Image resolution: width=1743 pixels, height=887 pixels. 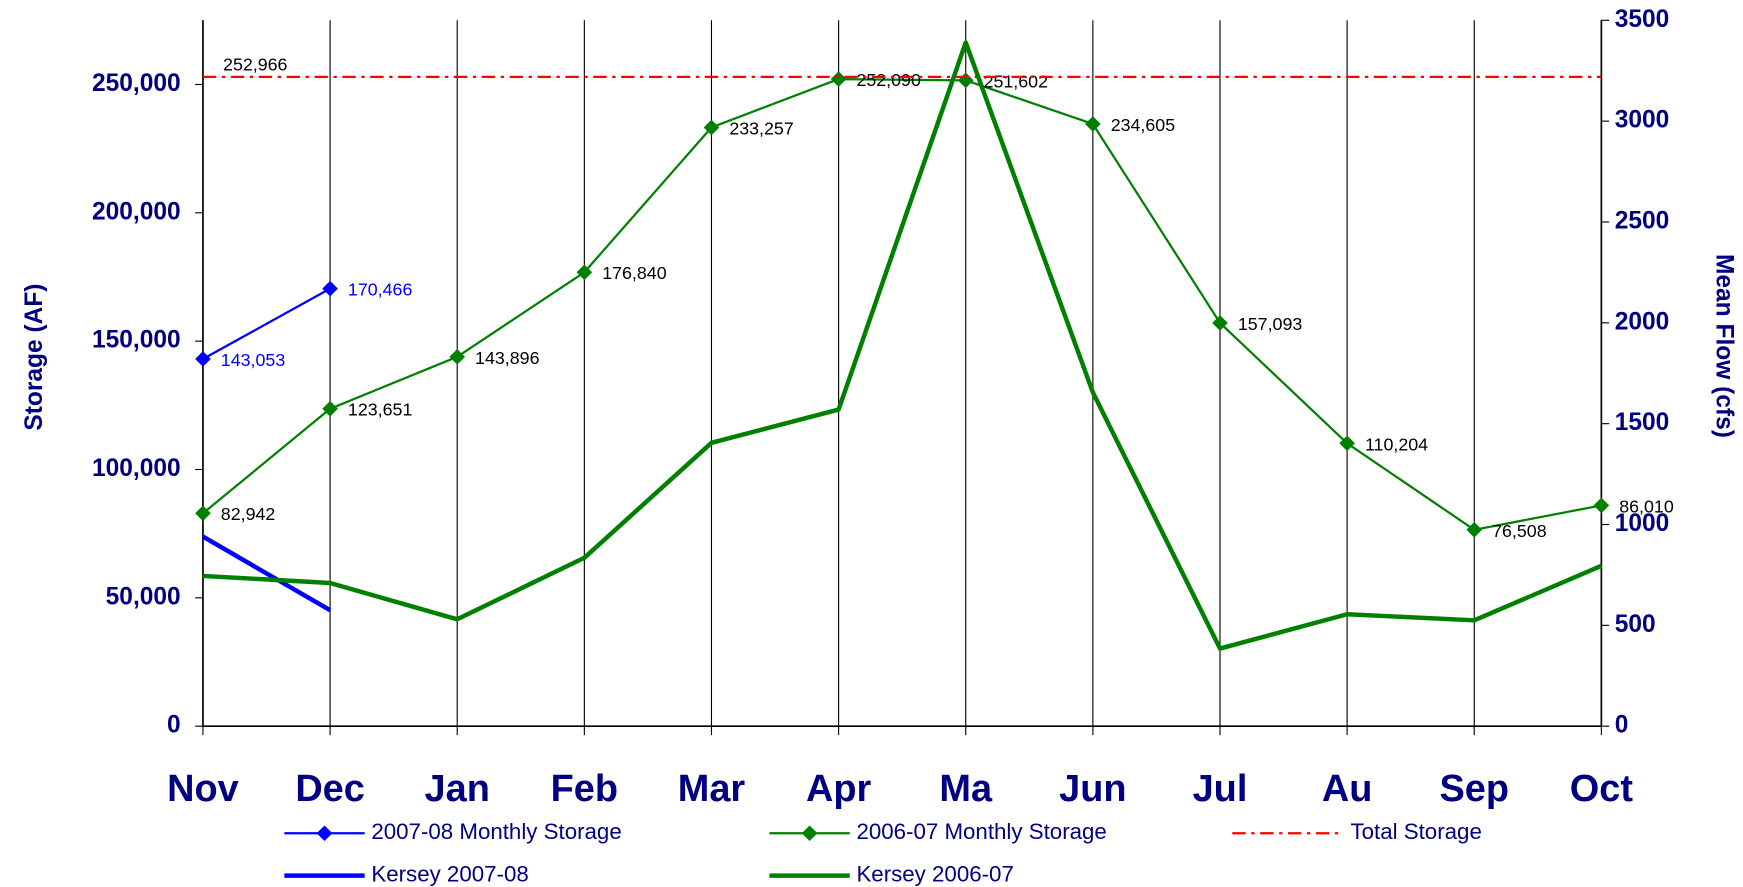 I want to click on x-tick-label: Ma, so click(x=966, y=789).